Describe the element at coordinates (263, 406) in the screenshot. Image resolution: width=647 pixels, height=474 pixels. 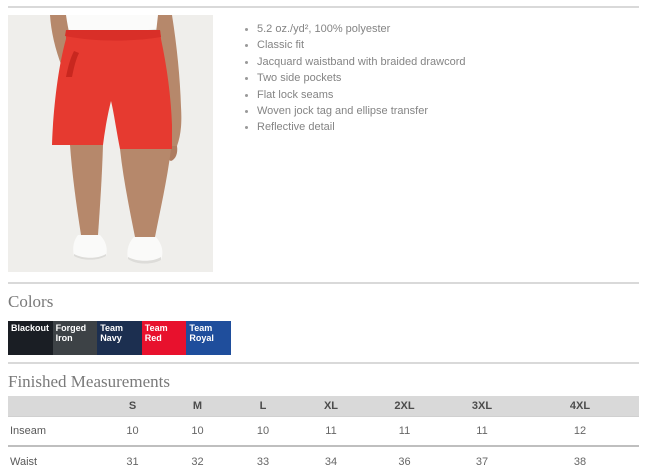
I see `size-column-header-l: L` at that location.